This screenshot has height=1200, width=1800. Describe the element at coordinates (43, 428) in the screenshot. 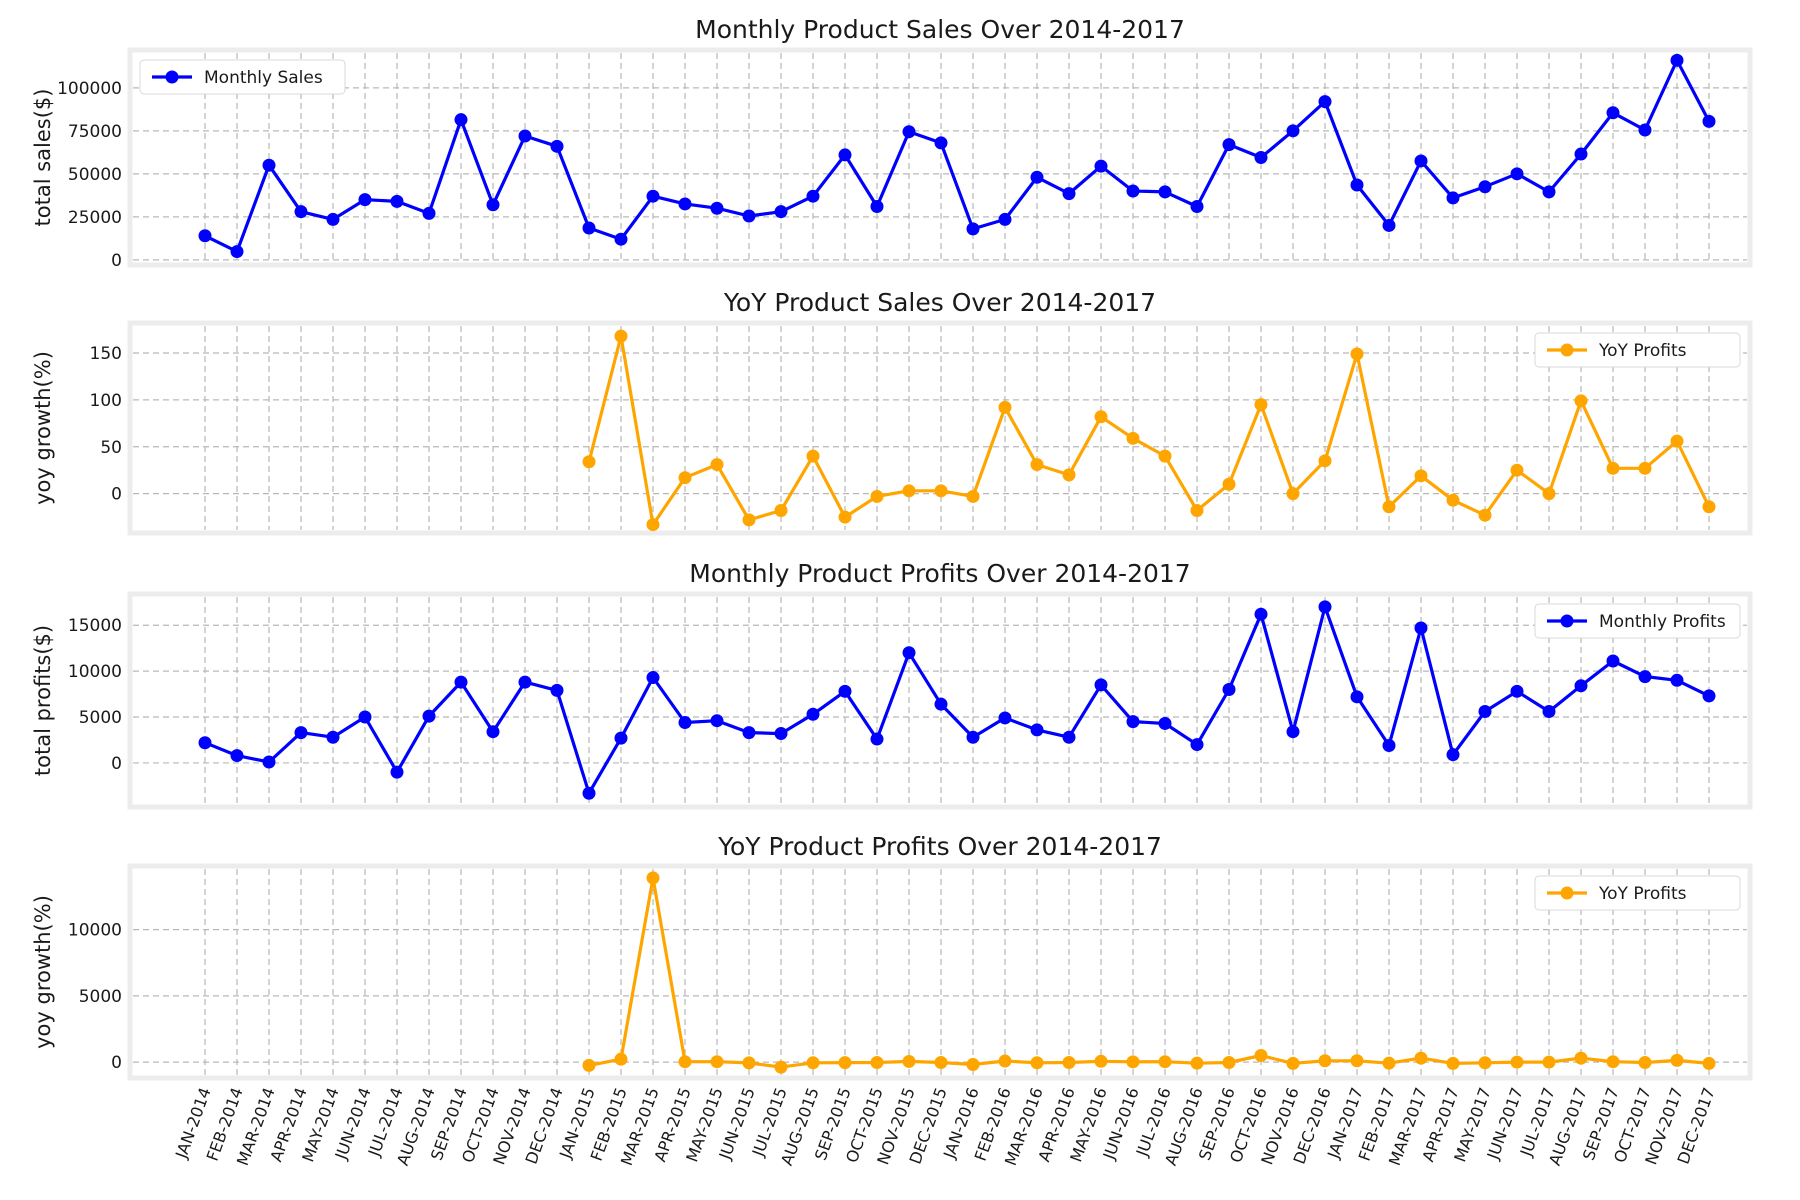

I see `y-axis-label: yoy growth(%)` at that location.